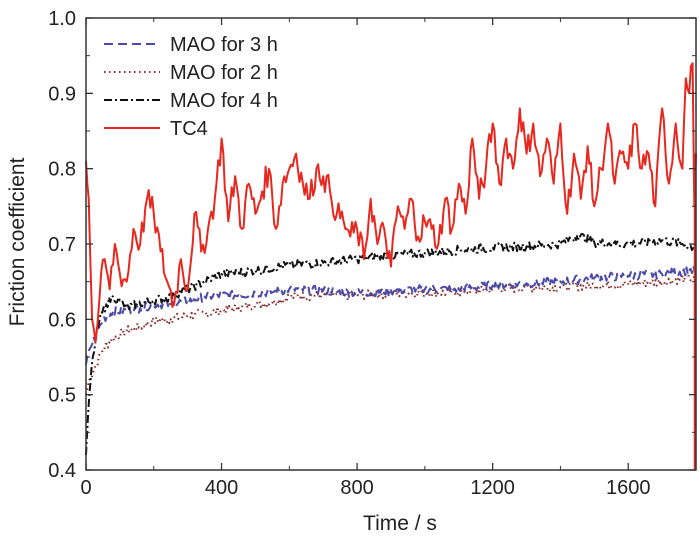  Describe the element at coordinates (17, 241) in the screenshot. I see `y-axis-title: Friction coefficient` at that location.